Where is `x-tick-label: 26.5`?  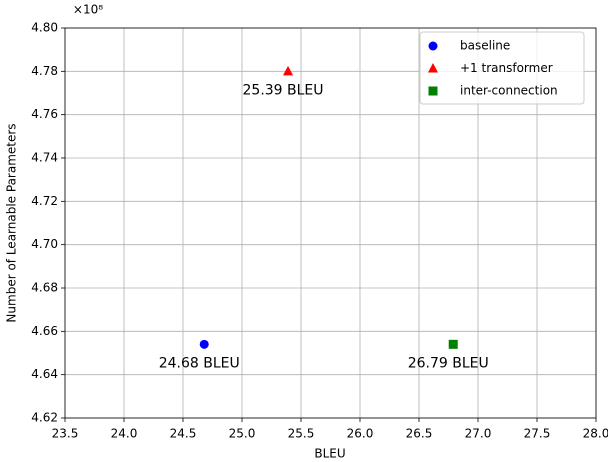
x-tick-label: 26.5 is located at coordinates (419, 434).